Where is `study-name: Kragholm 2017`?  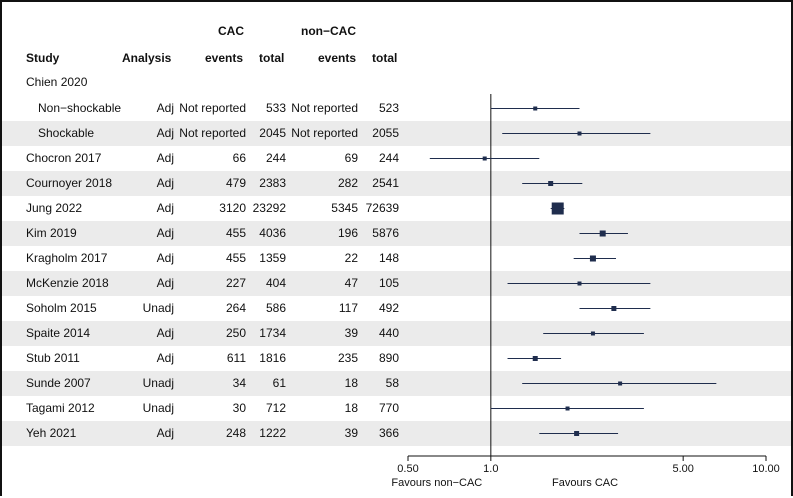 study-name: Kragholm 2017 is located at coordinates (67, 258).